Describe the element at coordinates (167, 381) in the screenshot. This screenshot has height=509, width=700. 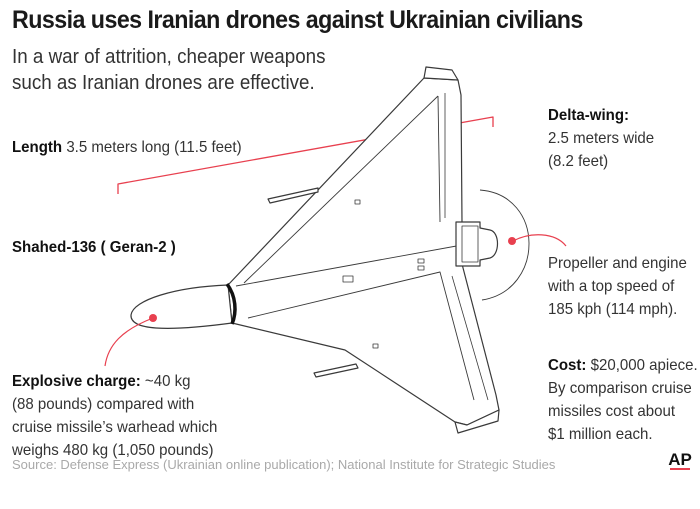
I see `explosive-line-1: ~40 kg` at that location.